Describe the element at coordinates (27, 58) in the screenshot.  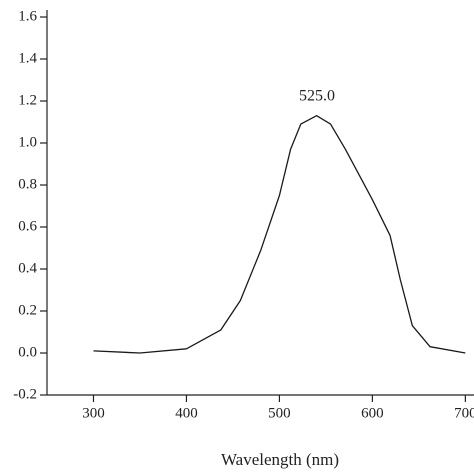
I see `y-tick-label: 1.4` at that location.